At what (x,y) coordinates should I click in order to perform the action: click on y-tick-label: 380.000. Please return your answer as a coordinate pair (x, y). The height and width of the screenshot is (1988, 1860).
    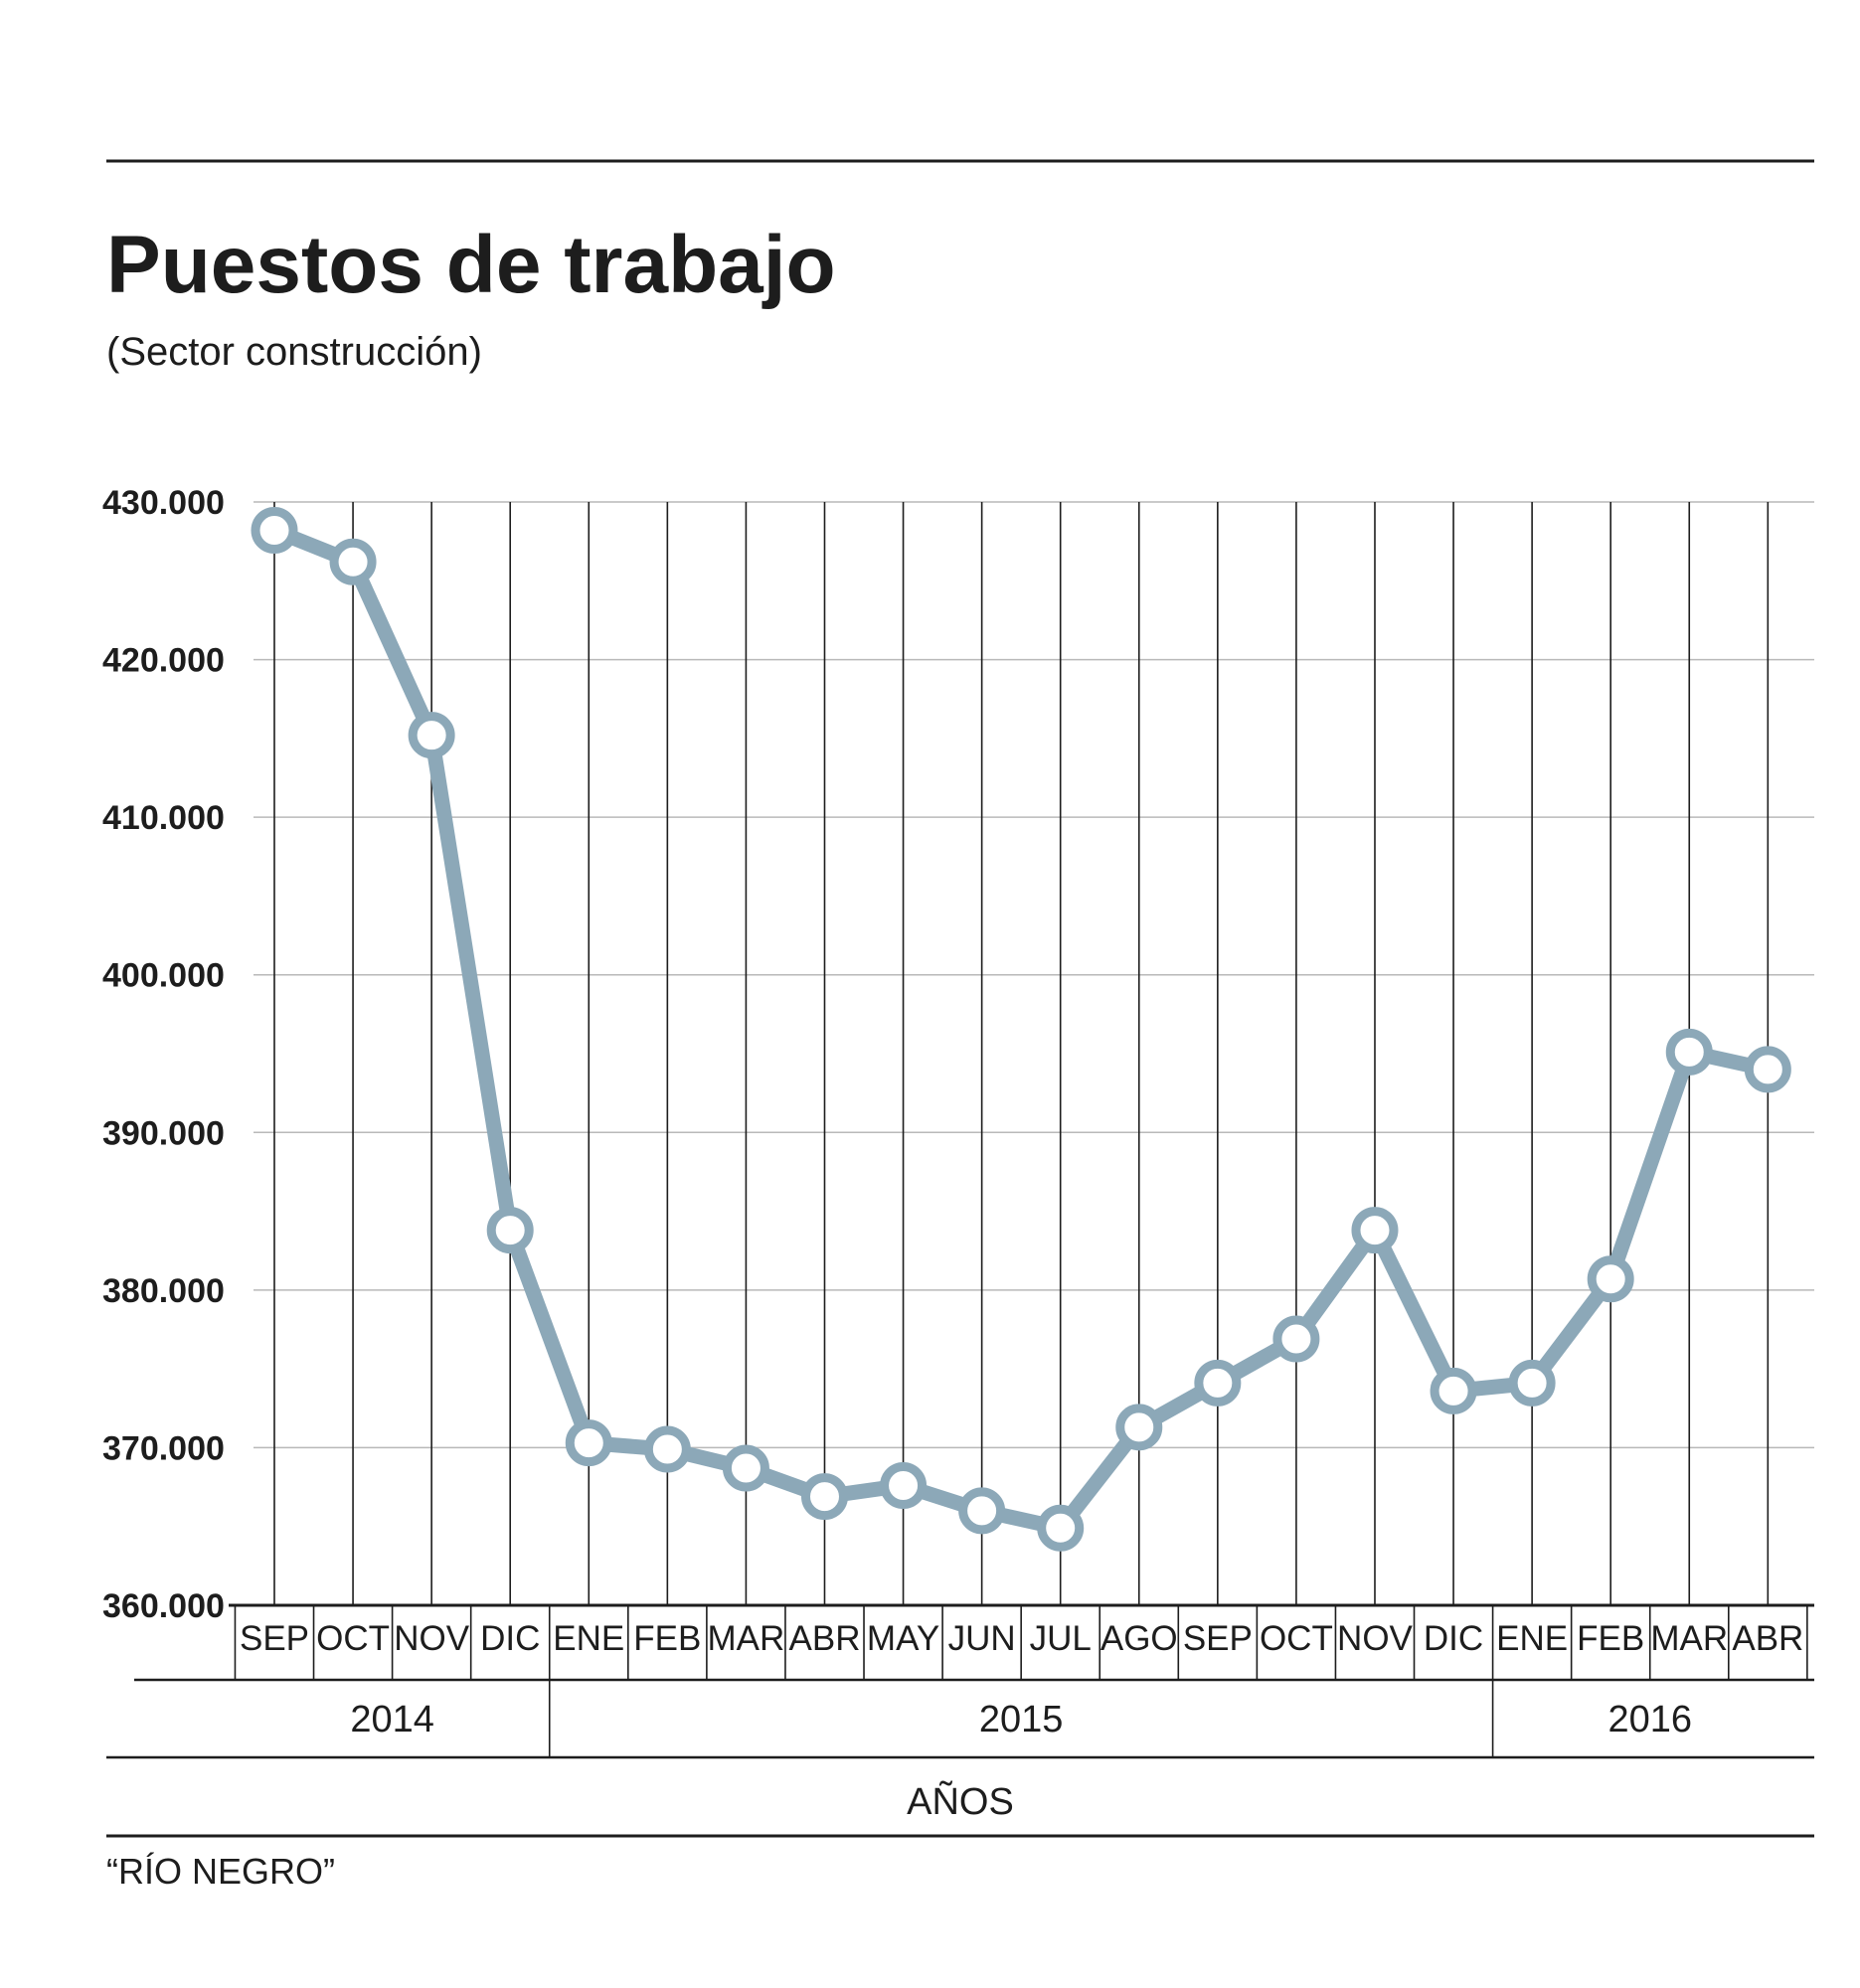
    Looking at the image, I should click on (163, 1291).